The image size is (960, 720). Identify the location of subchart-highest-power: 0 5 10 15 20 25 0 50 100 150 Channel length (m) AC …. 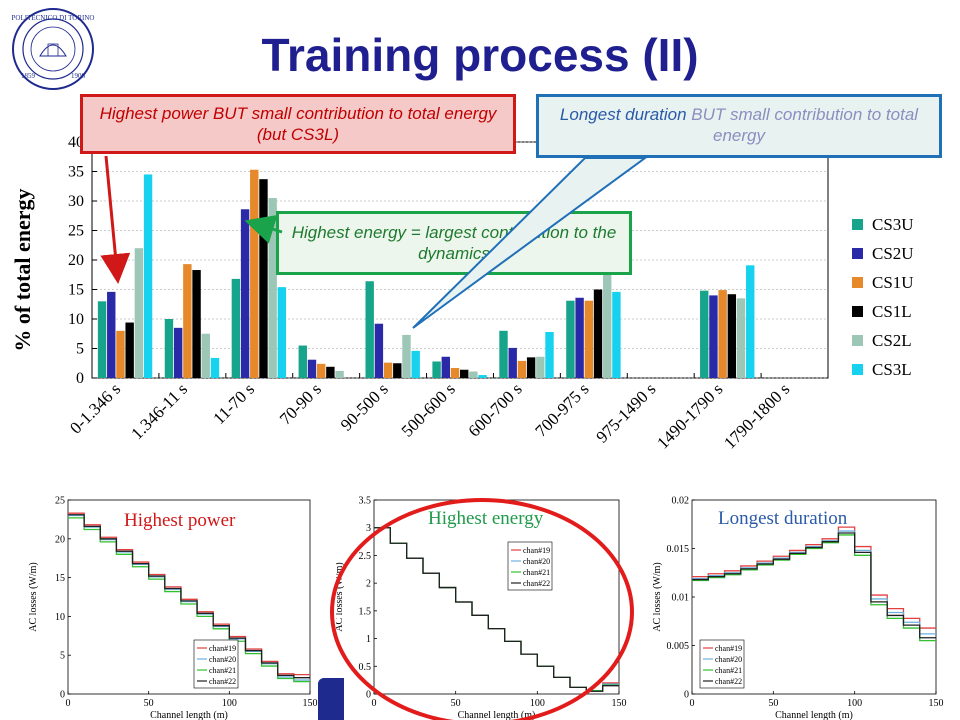
(173, 608).